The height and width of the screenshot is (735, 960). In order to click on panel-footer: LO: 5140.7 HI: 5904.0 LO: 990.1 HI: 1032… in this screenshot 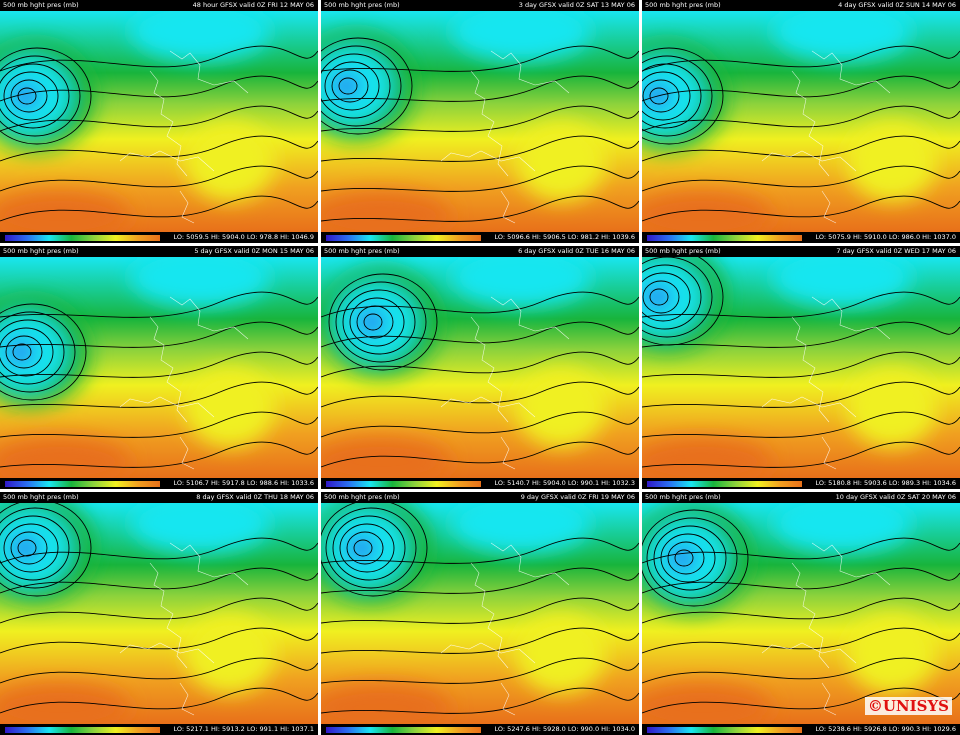, I will do `click(480, 483)`.